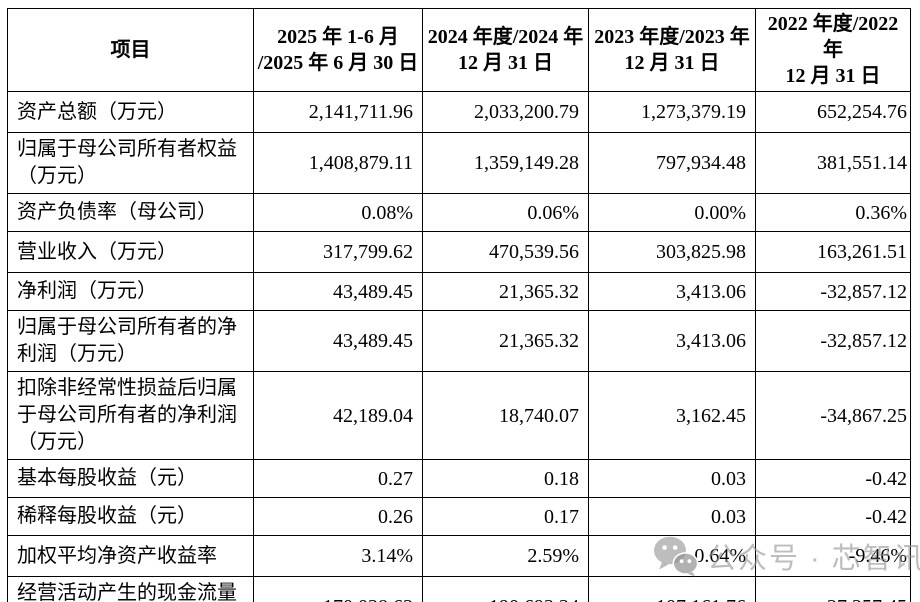  I want to click on row-label: 归属于母公司所有者权益 （万元）, so click(130, 163).